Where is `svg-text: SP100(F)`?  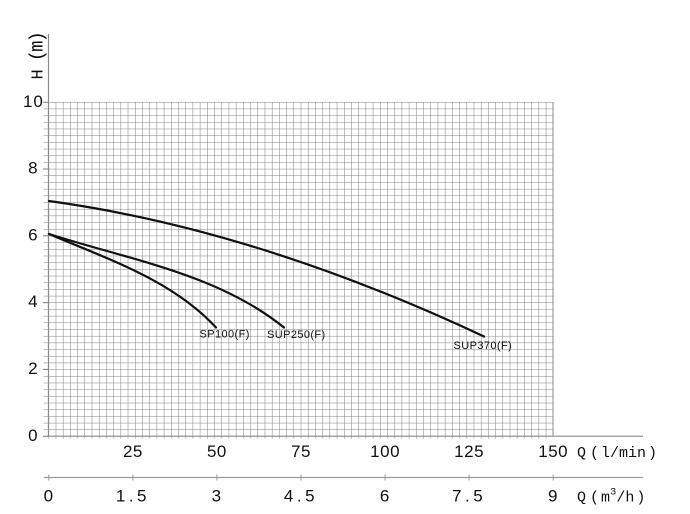
svg-text: SP100(F) is located at coordinates (225, 335).